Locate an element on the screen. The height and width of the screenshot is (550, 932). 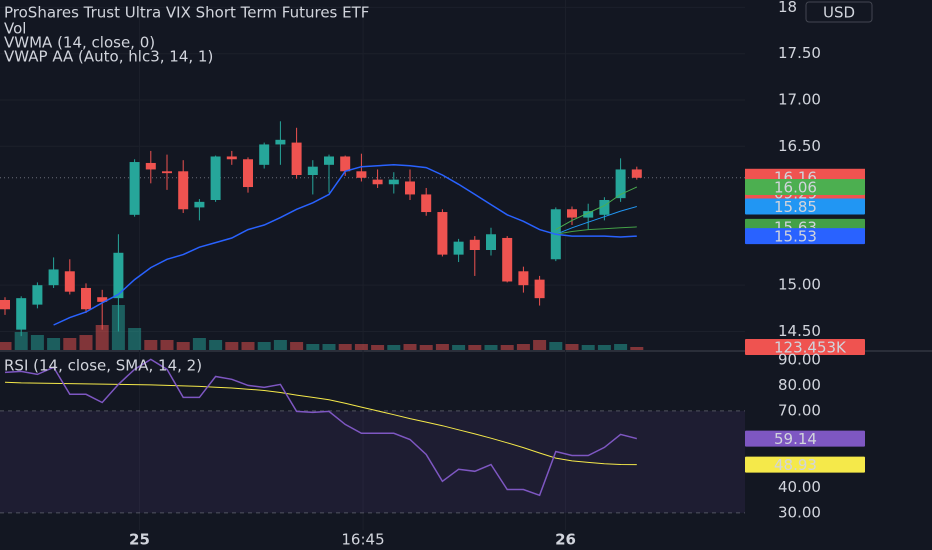
rsi-tick-label: 80.00 is located at coordinates (799, 385).